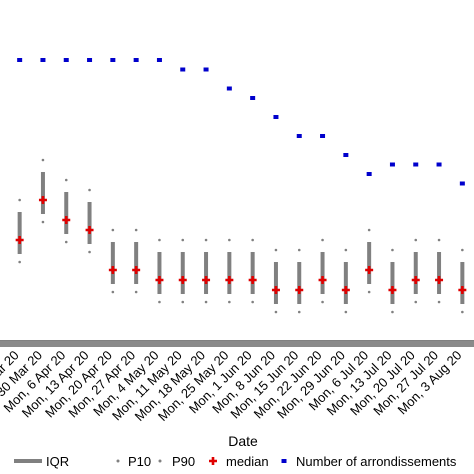  I want to click on x-axis-title: Date, so click(243, 441).